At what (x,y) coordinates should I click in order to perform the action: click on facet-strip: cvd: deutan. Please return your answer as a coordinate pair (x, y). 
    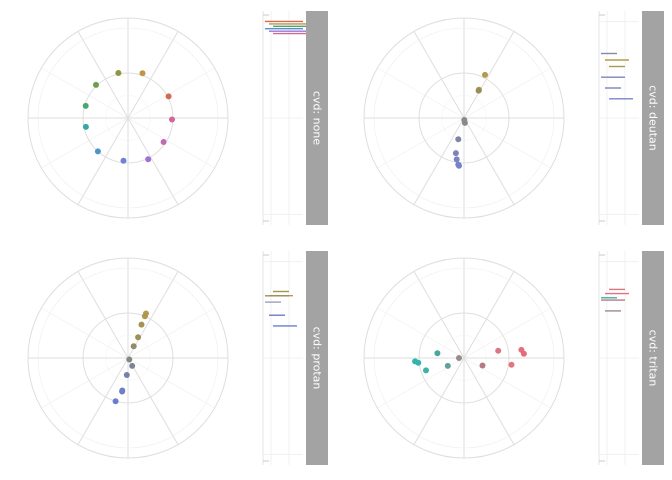
    Looking at the image, I should click on (653, 118).